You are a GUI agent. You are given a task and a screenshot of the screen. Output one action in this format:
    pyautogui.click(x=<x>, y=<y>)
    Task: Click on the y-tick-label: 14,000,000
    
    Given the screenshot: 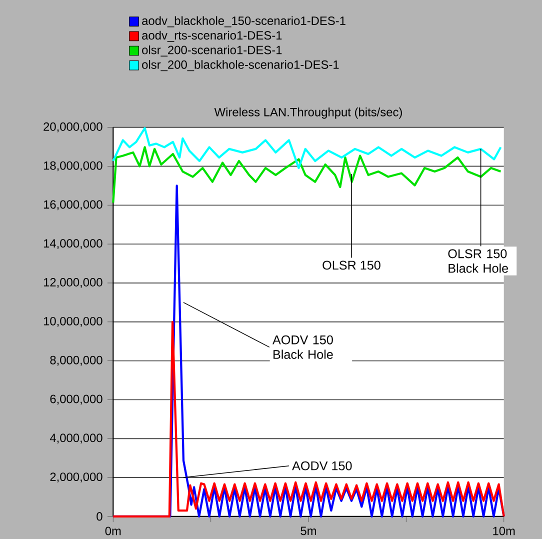 What is the action you would take?
    pyautogui.click(x=73, y=243)
    